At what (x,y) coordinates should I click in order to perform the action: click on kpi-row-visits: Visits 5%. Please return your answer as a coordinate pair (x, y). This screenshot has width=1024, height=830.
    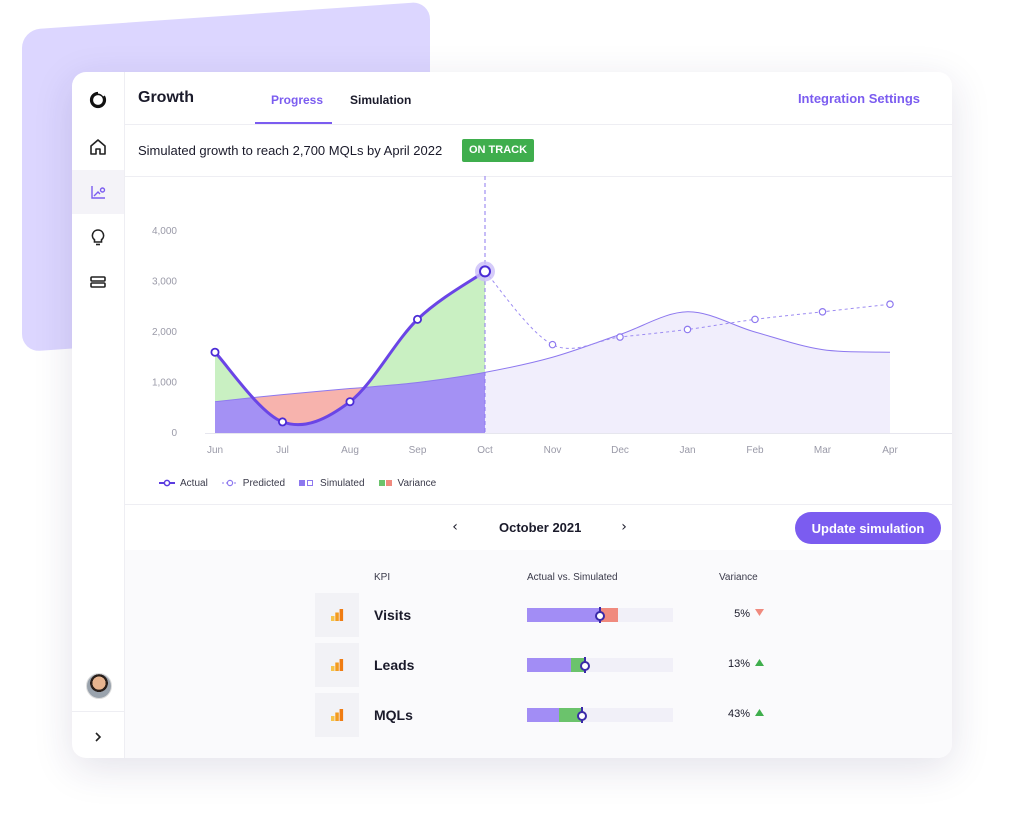
    Looking at the image, I should click on (545, 615).